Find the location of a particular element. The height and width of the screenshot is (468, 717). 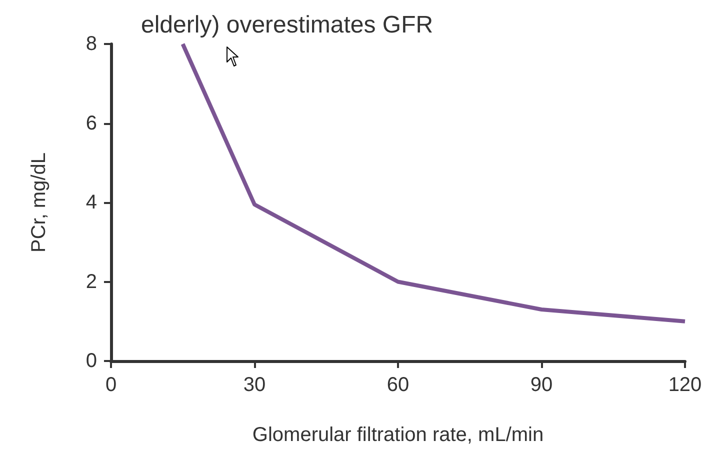

y-tick-label: 8 is located at coordinates (91, 44).